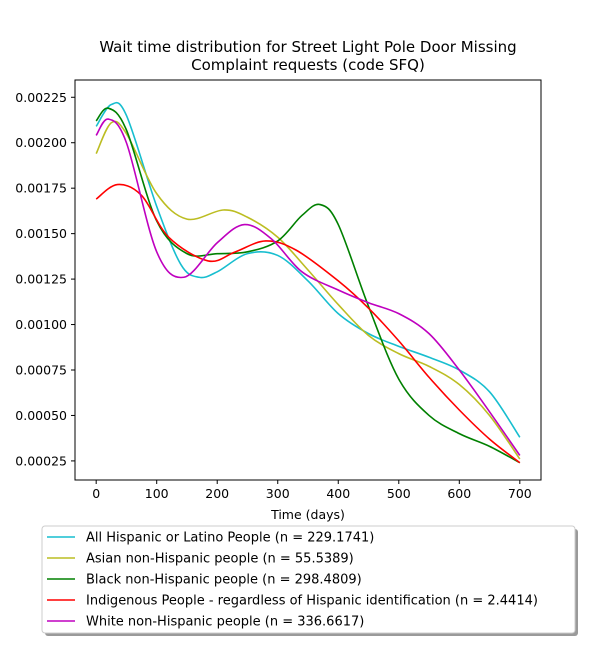 This screenshot has width=600, height=650. What do you see at coordinates (225, 622) in the screenshot?
I see `legend-entry-4: White non-Hispanic people (n = 336.6617)` at bounding box center [225, 622].